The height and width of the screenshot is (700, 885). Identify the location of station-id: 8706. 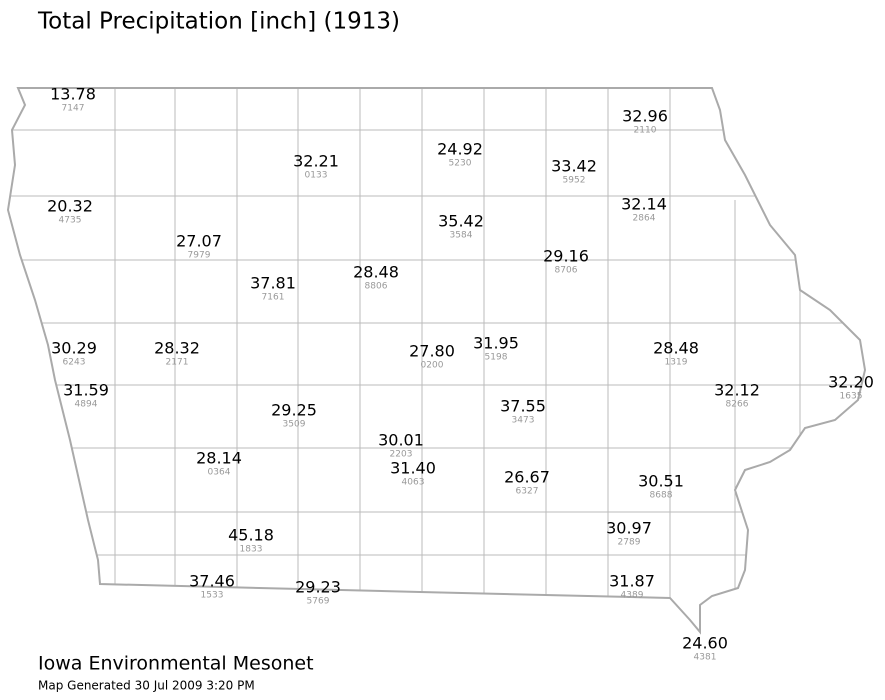
(566, 271).